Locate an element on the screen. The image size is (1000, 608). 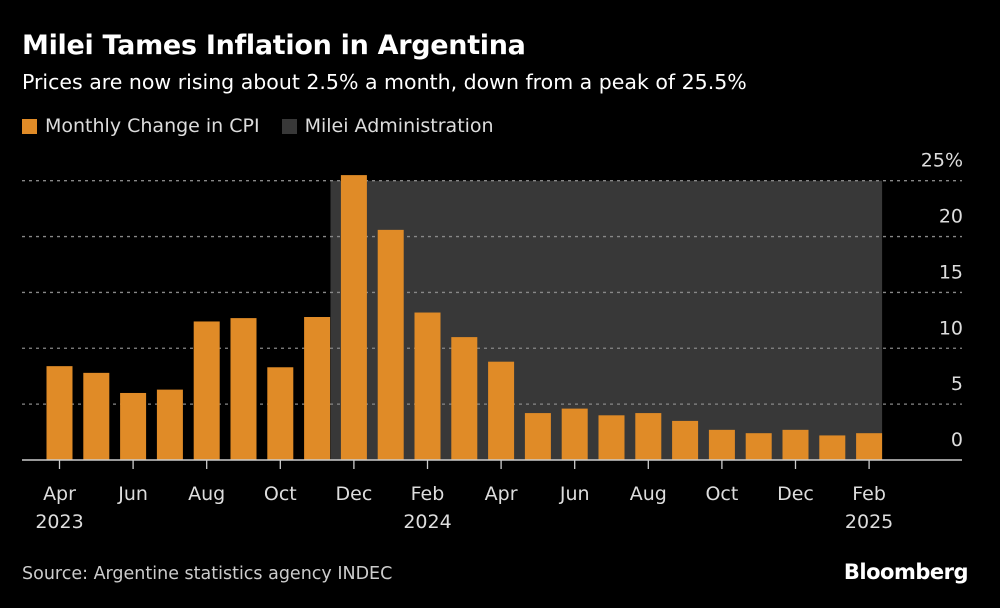
y-tick-label: 15 is located at coordinates (951, 272).